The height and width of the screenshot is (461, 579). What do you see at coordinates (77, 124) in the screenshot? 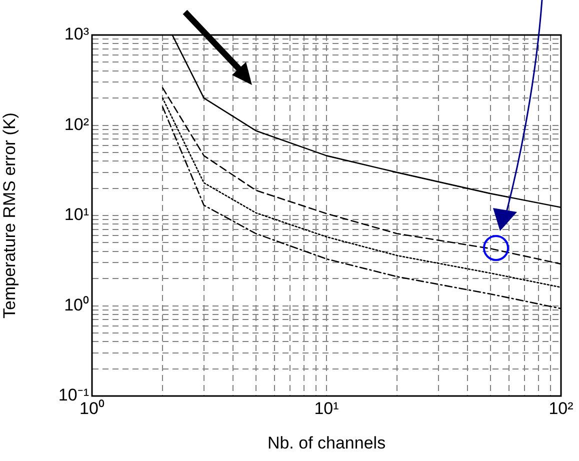
I see `y-tick-label: 10²` at bounding box center [77, 124].